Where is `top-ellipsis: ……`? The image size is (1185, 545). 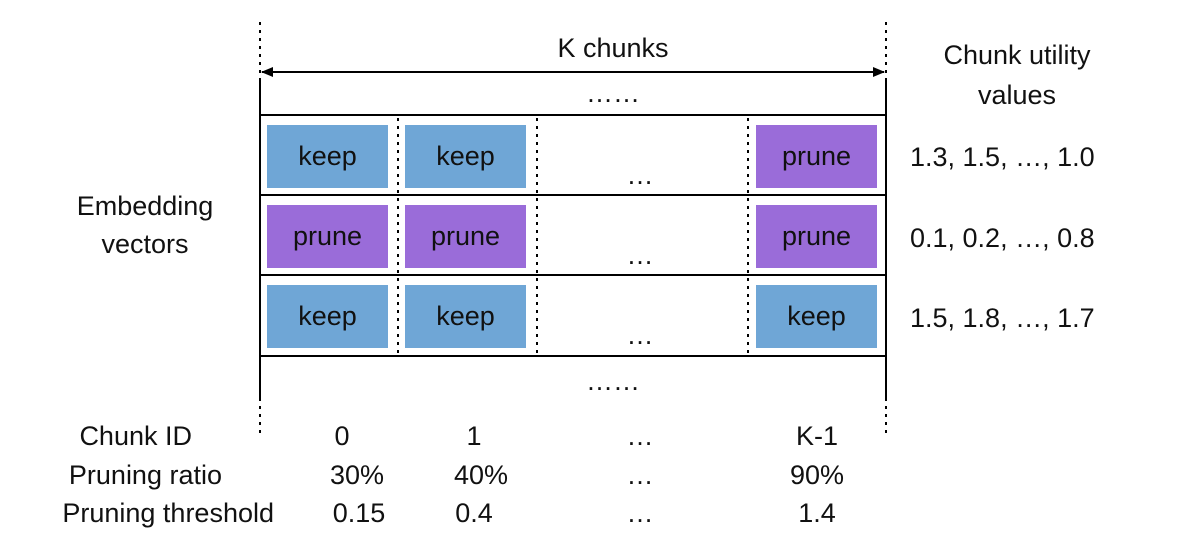
top-ellipsis: …… is located at coordinates (613, 93).